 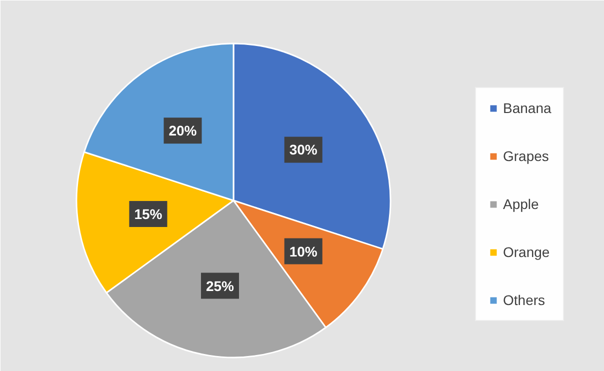 I want to click on legend-label: Apple, so click(x=521, y=204).